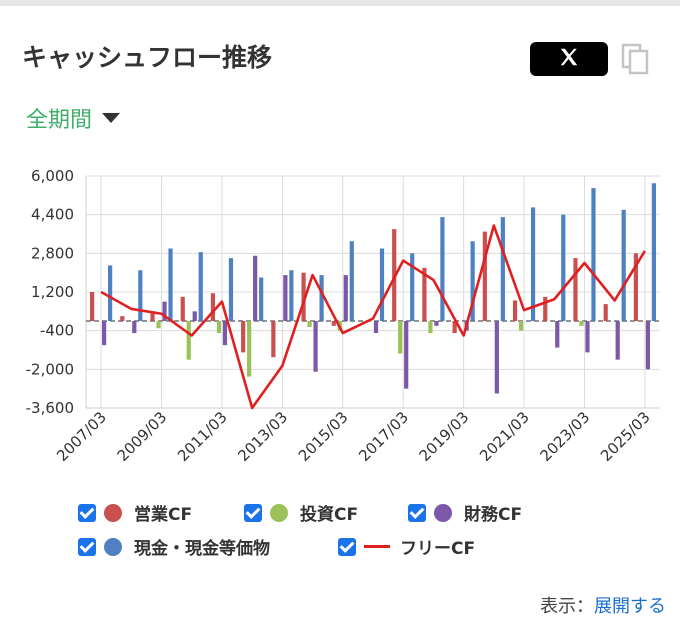 This screenshot has height=642, width=680. Describe the element at coordinates (630, 606) in the screenshot. I see `expand-link: 展開する` at that location.